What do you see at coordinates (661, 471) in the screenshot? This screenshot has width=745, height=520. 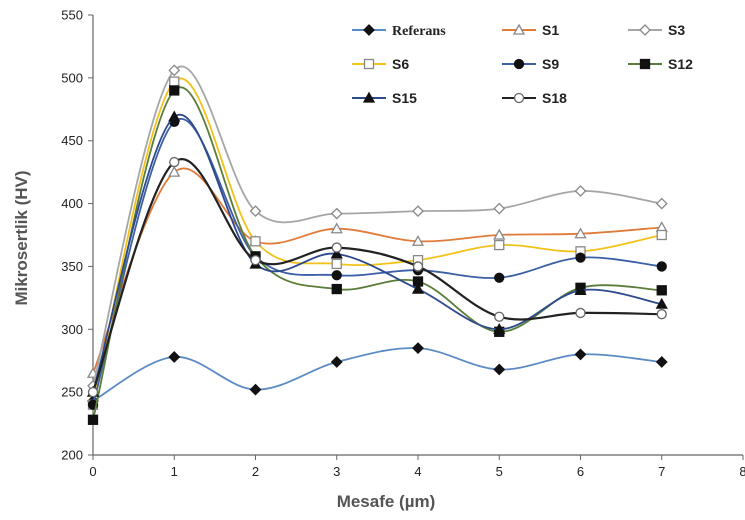 I see `x-tick-label: 7` at bounding box center [661, 471].